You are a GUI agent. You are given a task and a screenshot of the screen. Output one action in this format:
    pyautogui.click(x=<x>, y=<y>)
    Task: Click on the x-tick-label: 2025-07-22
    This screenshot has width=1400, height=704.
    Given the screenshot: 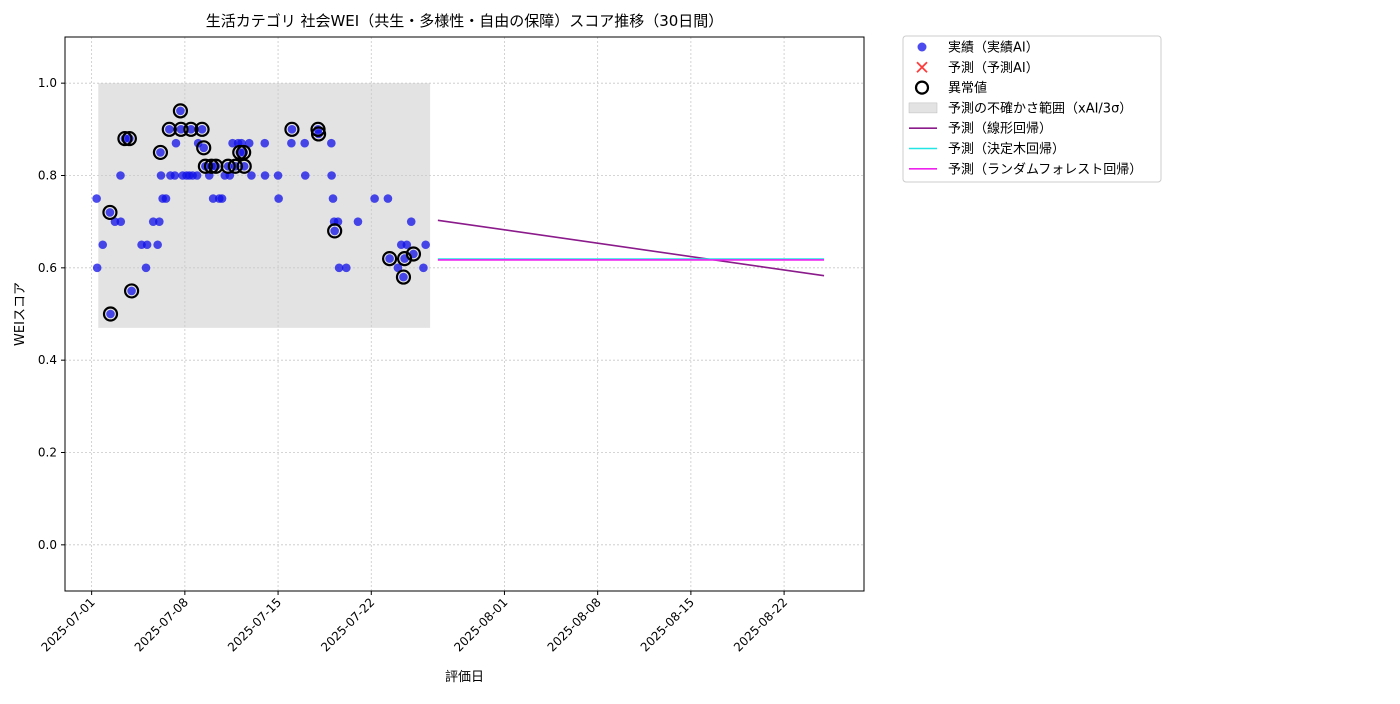 What is the action you would take?
    pyautogui.click(x=347, y=624)
    